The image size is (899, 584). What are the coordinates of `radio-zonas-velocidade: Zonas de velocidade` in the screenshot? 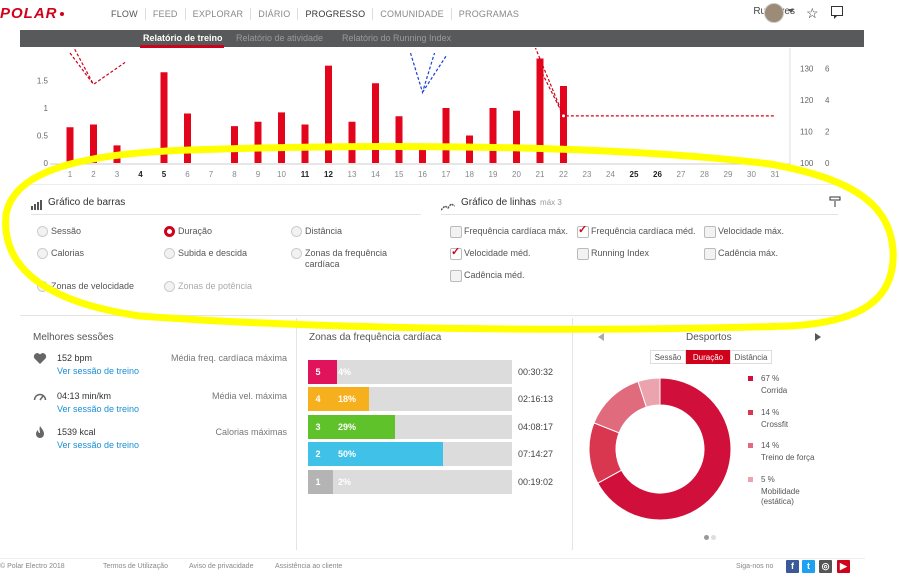 It's located at (85, 286).